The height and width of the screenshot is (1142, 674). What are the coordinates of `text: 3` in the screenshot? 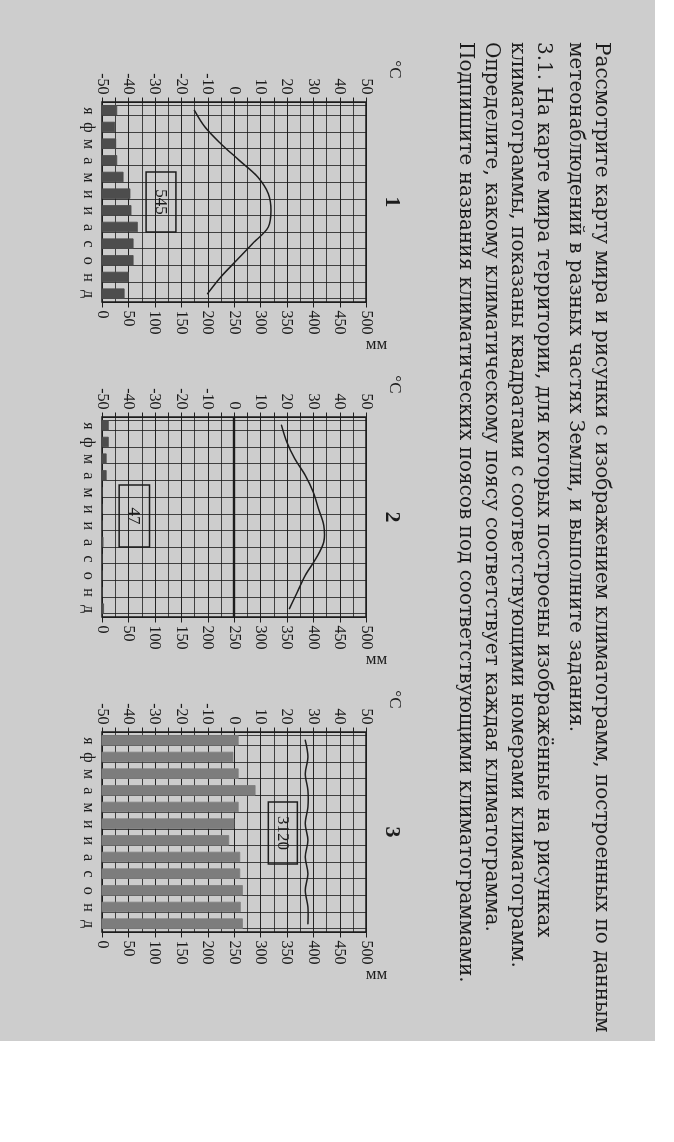 It's located at (393, 832).